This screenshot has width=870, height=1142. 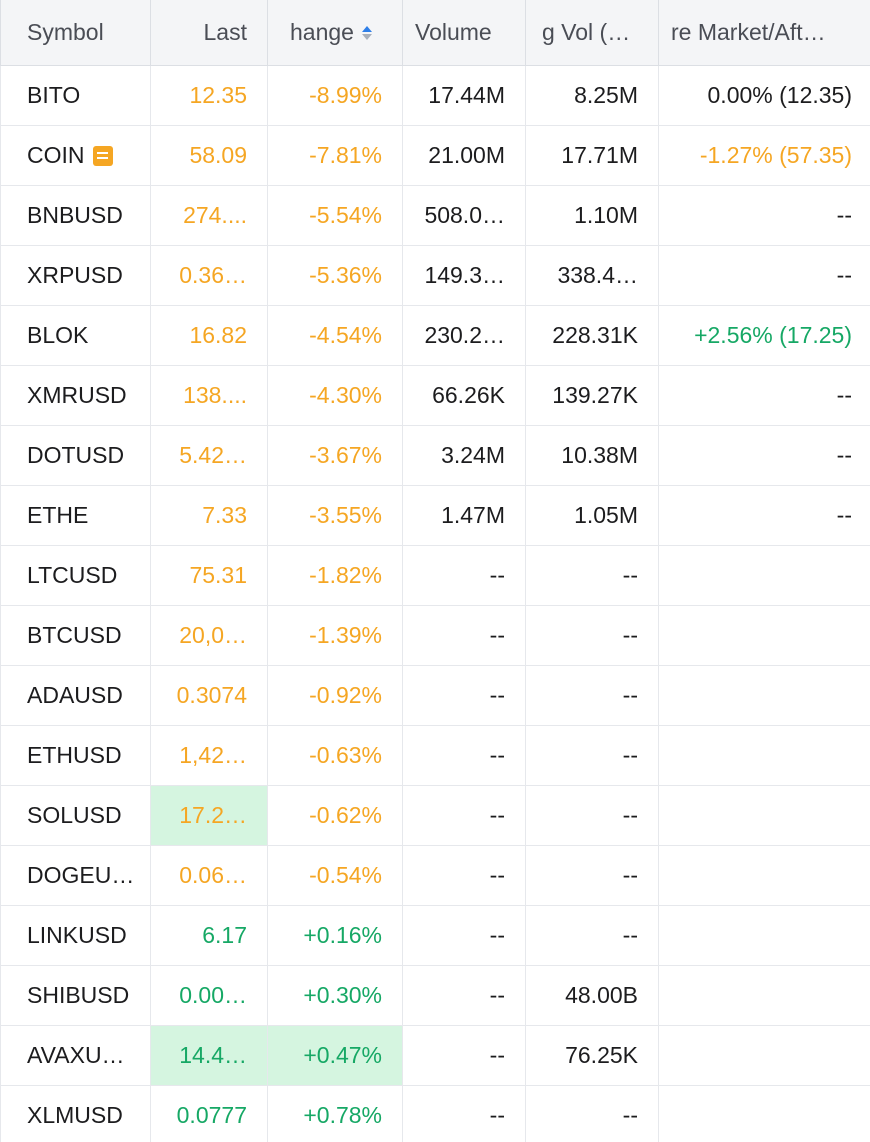 I want to click on last-price-cell-value: 7.33, so click(x=224, y=515).